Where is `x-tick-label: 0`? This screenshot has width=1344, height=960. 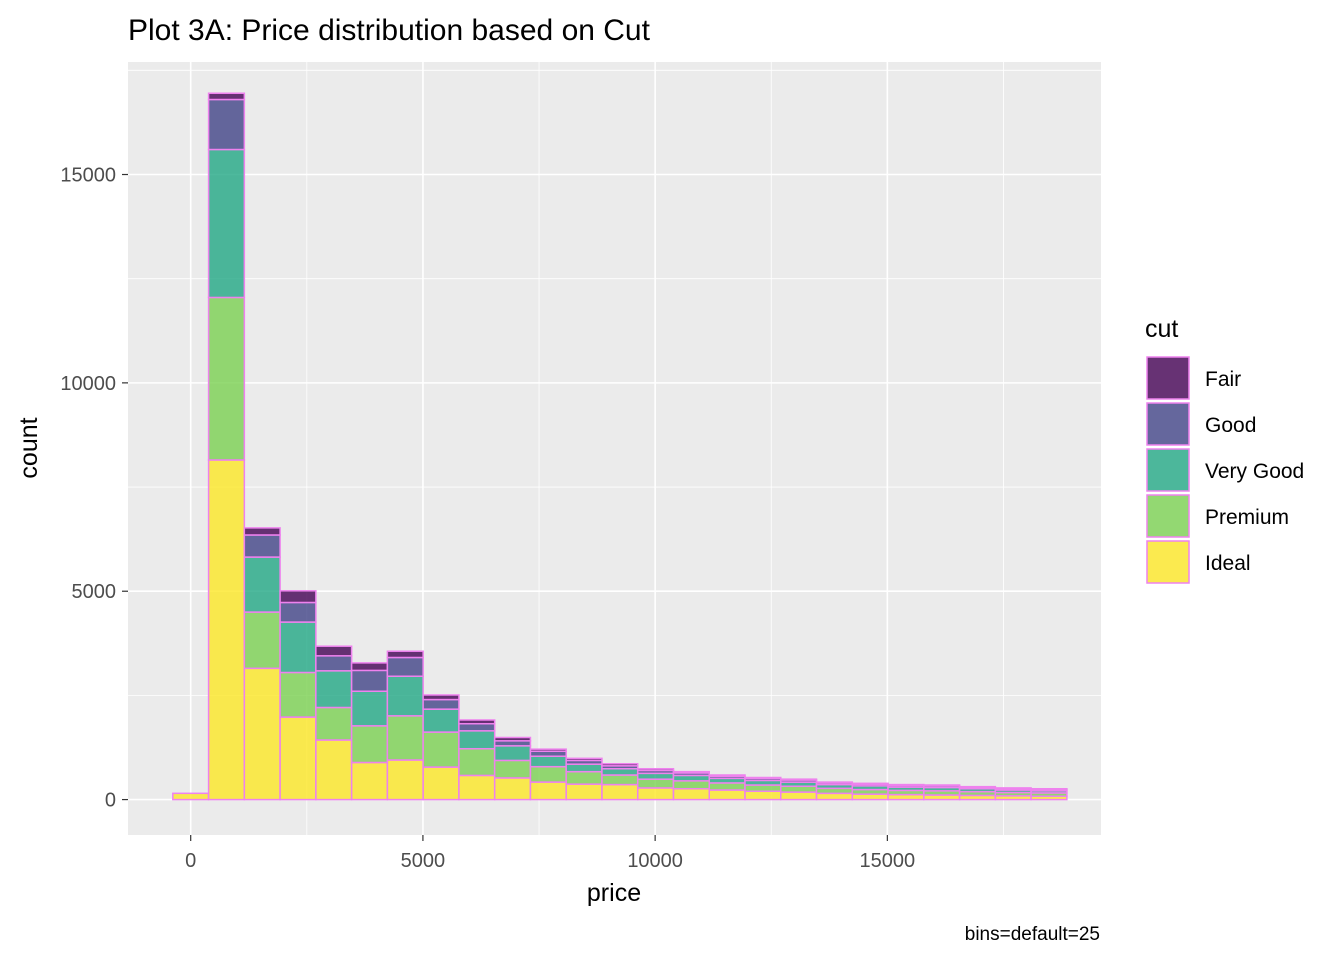
x-tick-label: 0 is located at coordinates (190, 861).